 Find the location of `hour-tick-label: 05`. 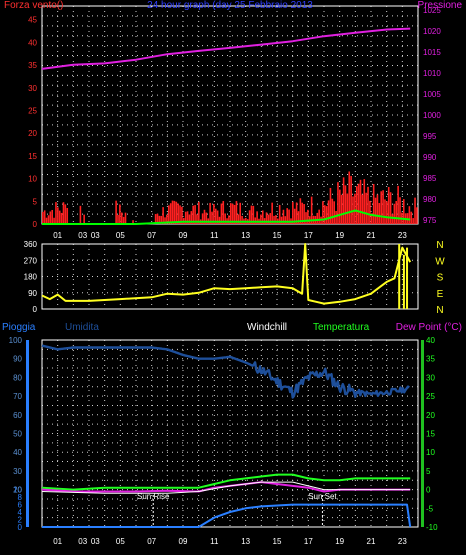

hour-tick-label: 05 is located at coordinates (120, 541).